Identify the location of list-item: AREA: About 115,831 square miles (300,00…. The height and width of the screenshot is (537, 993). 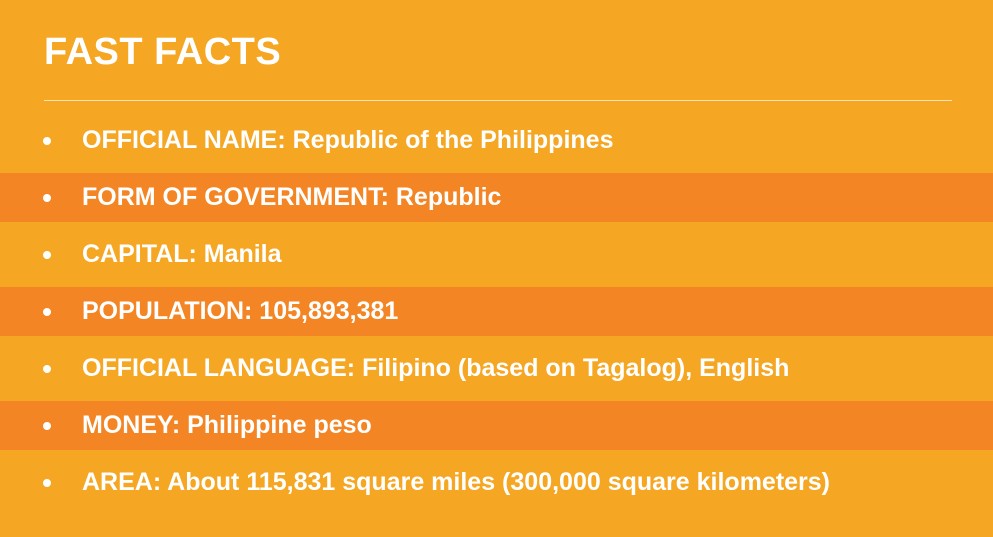
(496, 482).